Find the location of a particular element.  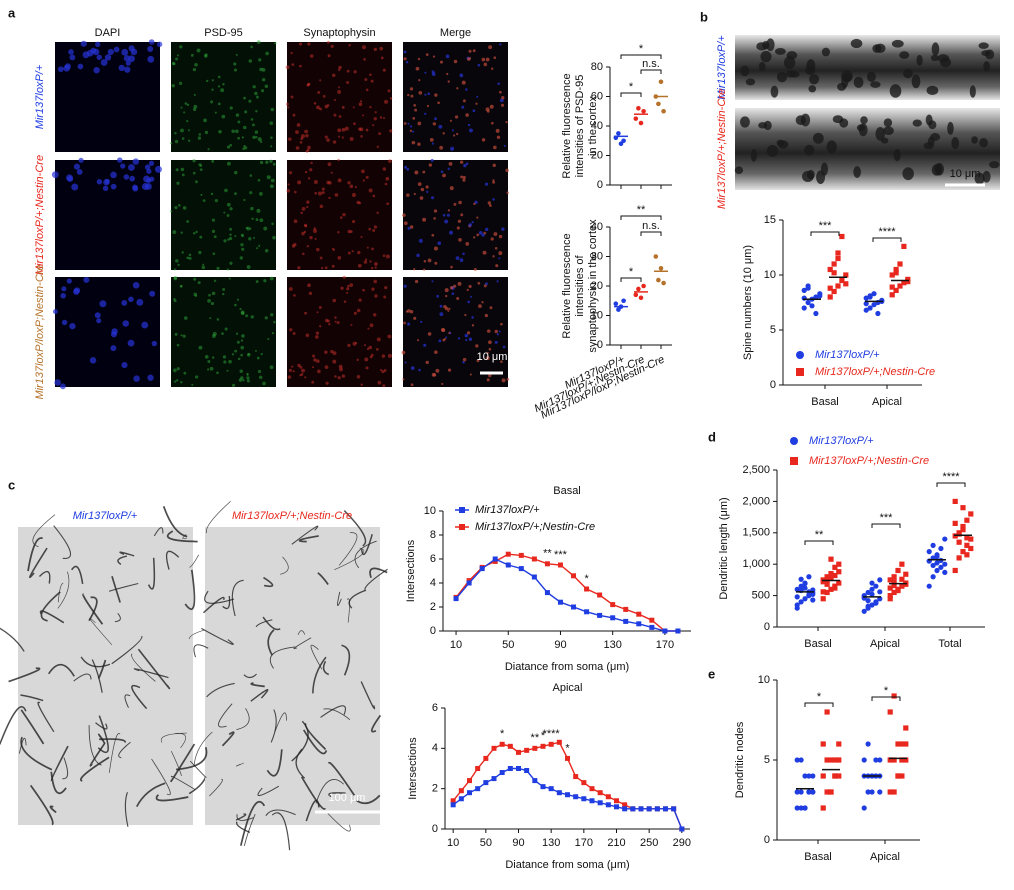

row-label: Mir137loxP/+;Nestin-Cre is located at coordinates (40, 215).